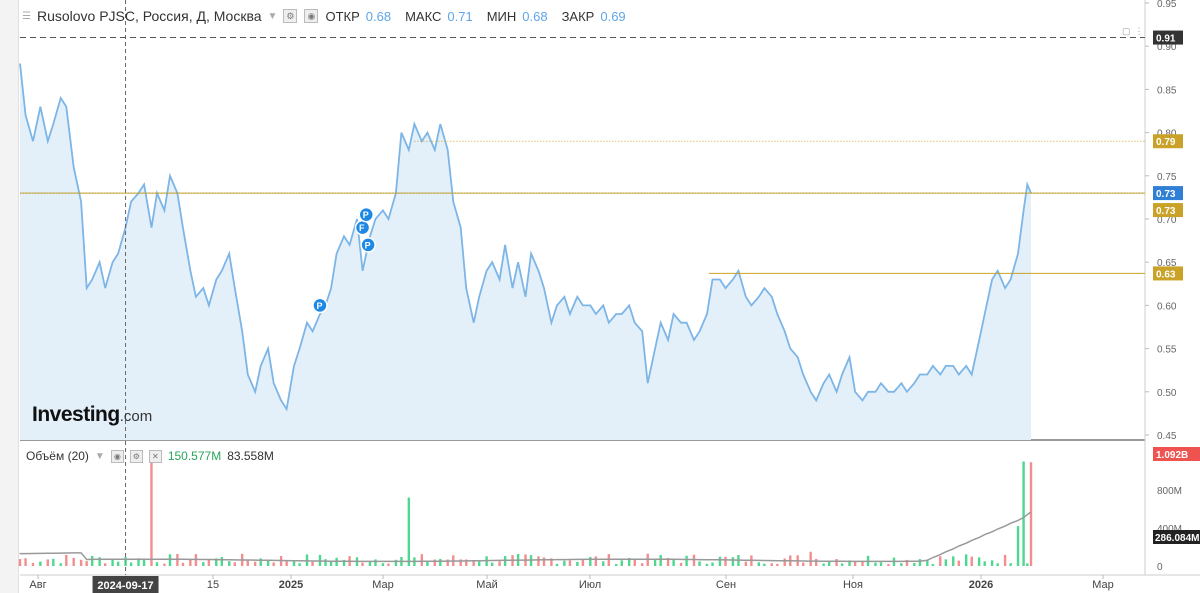 The image size is (1200, 593). I want to click on y-tick-label: 0.65, so click(1167, 263).